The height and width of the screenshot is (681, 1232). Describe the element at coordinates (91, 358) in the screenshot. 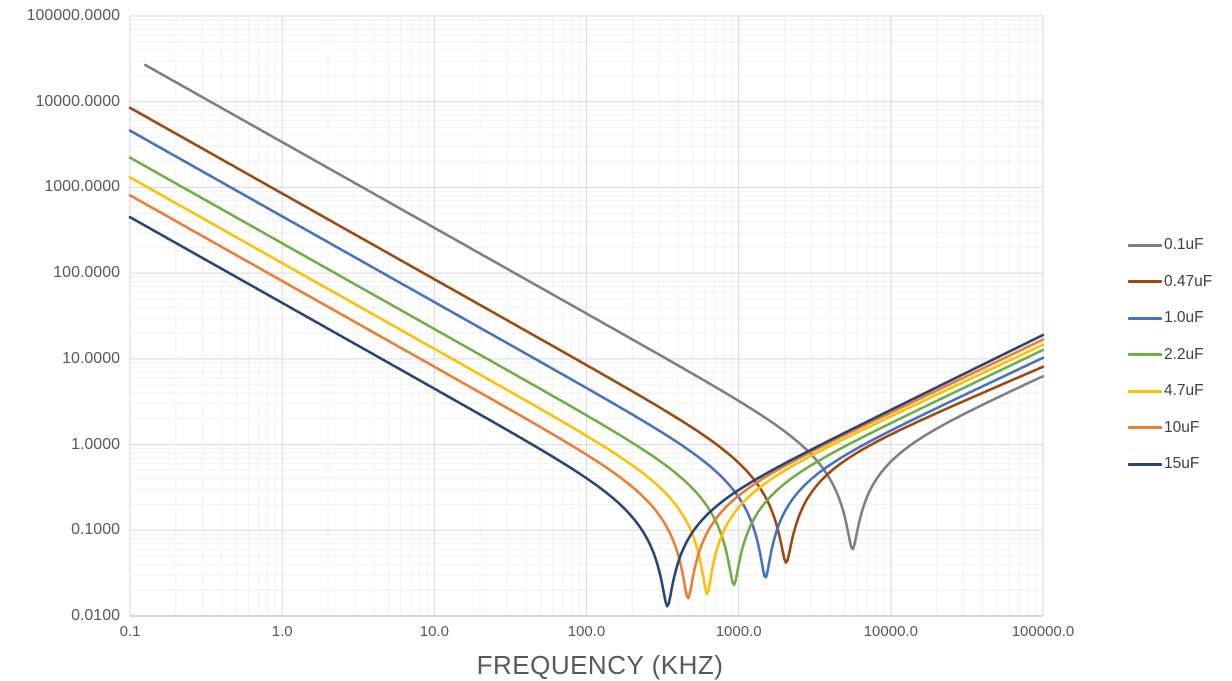

I see `y-tick-label: 10.0000` at that location.